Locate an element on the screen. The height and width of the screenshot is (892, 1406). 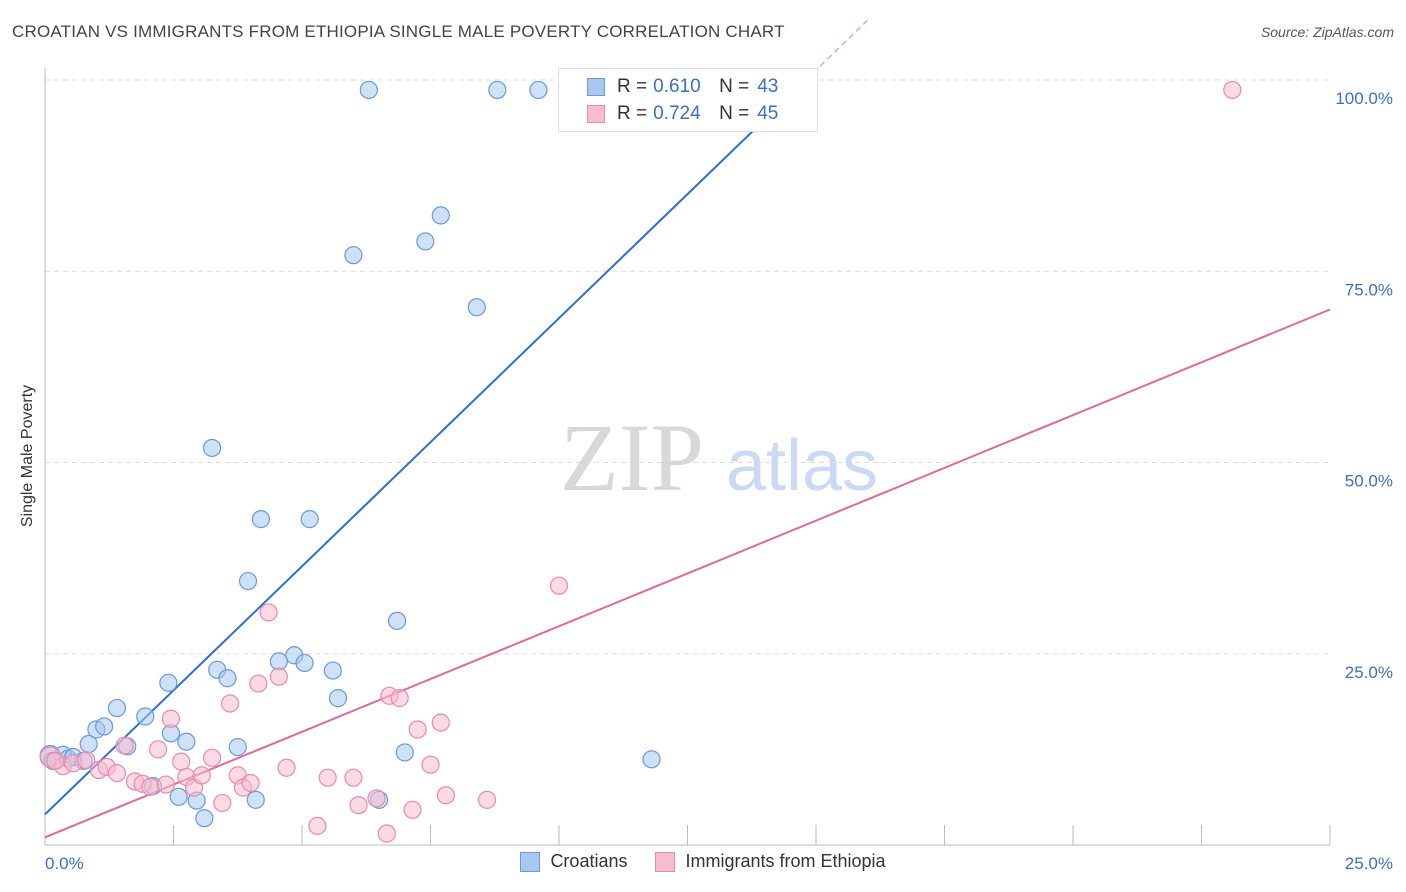
series-legend: Croatians Immigrants from Ethiopia is located at coordinates (703, 861).